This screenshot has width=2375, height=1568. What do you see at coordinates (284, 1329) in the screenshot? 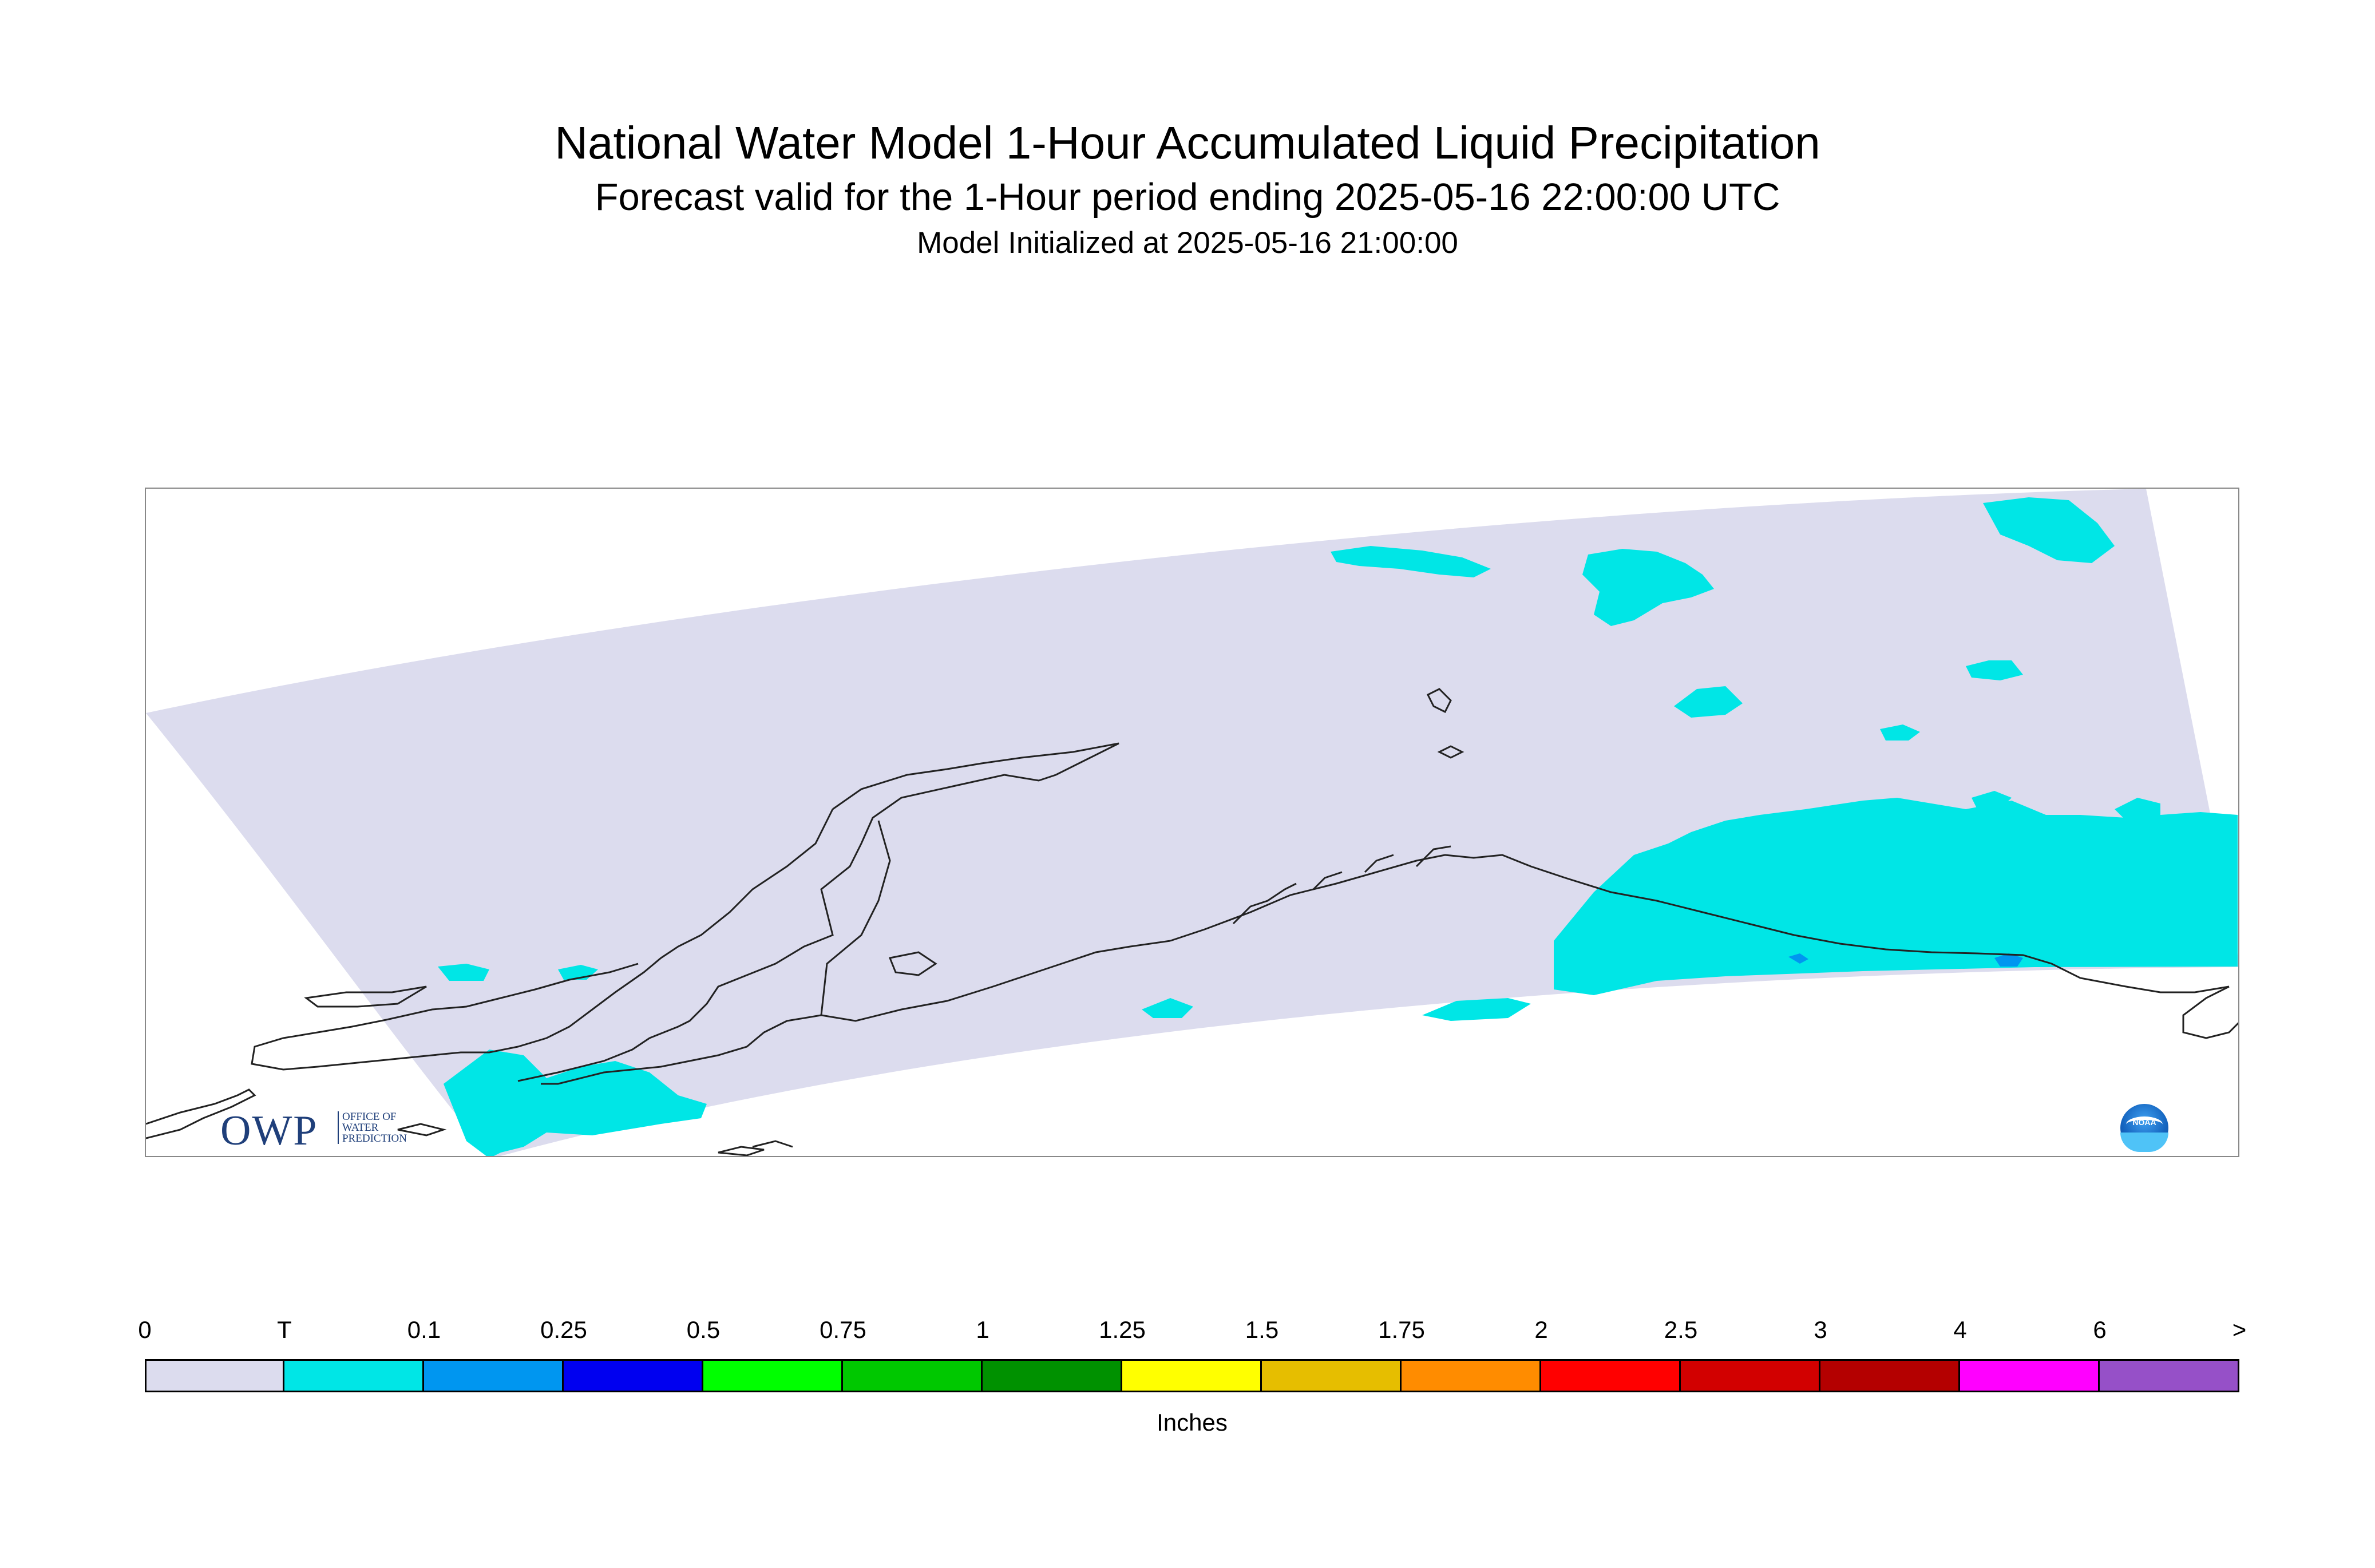
I see `legend-tick-label: T` at bounding box center [284, 1329].